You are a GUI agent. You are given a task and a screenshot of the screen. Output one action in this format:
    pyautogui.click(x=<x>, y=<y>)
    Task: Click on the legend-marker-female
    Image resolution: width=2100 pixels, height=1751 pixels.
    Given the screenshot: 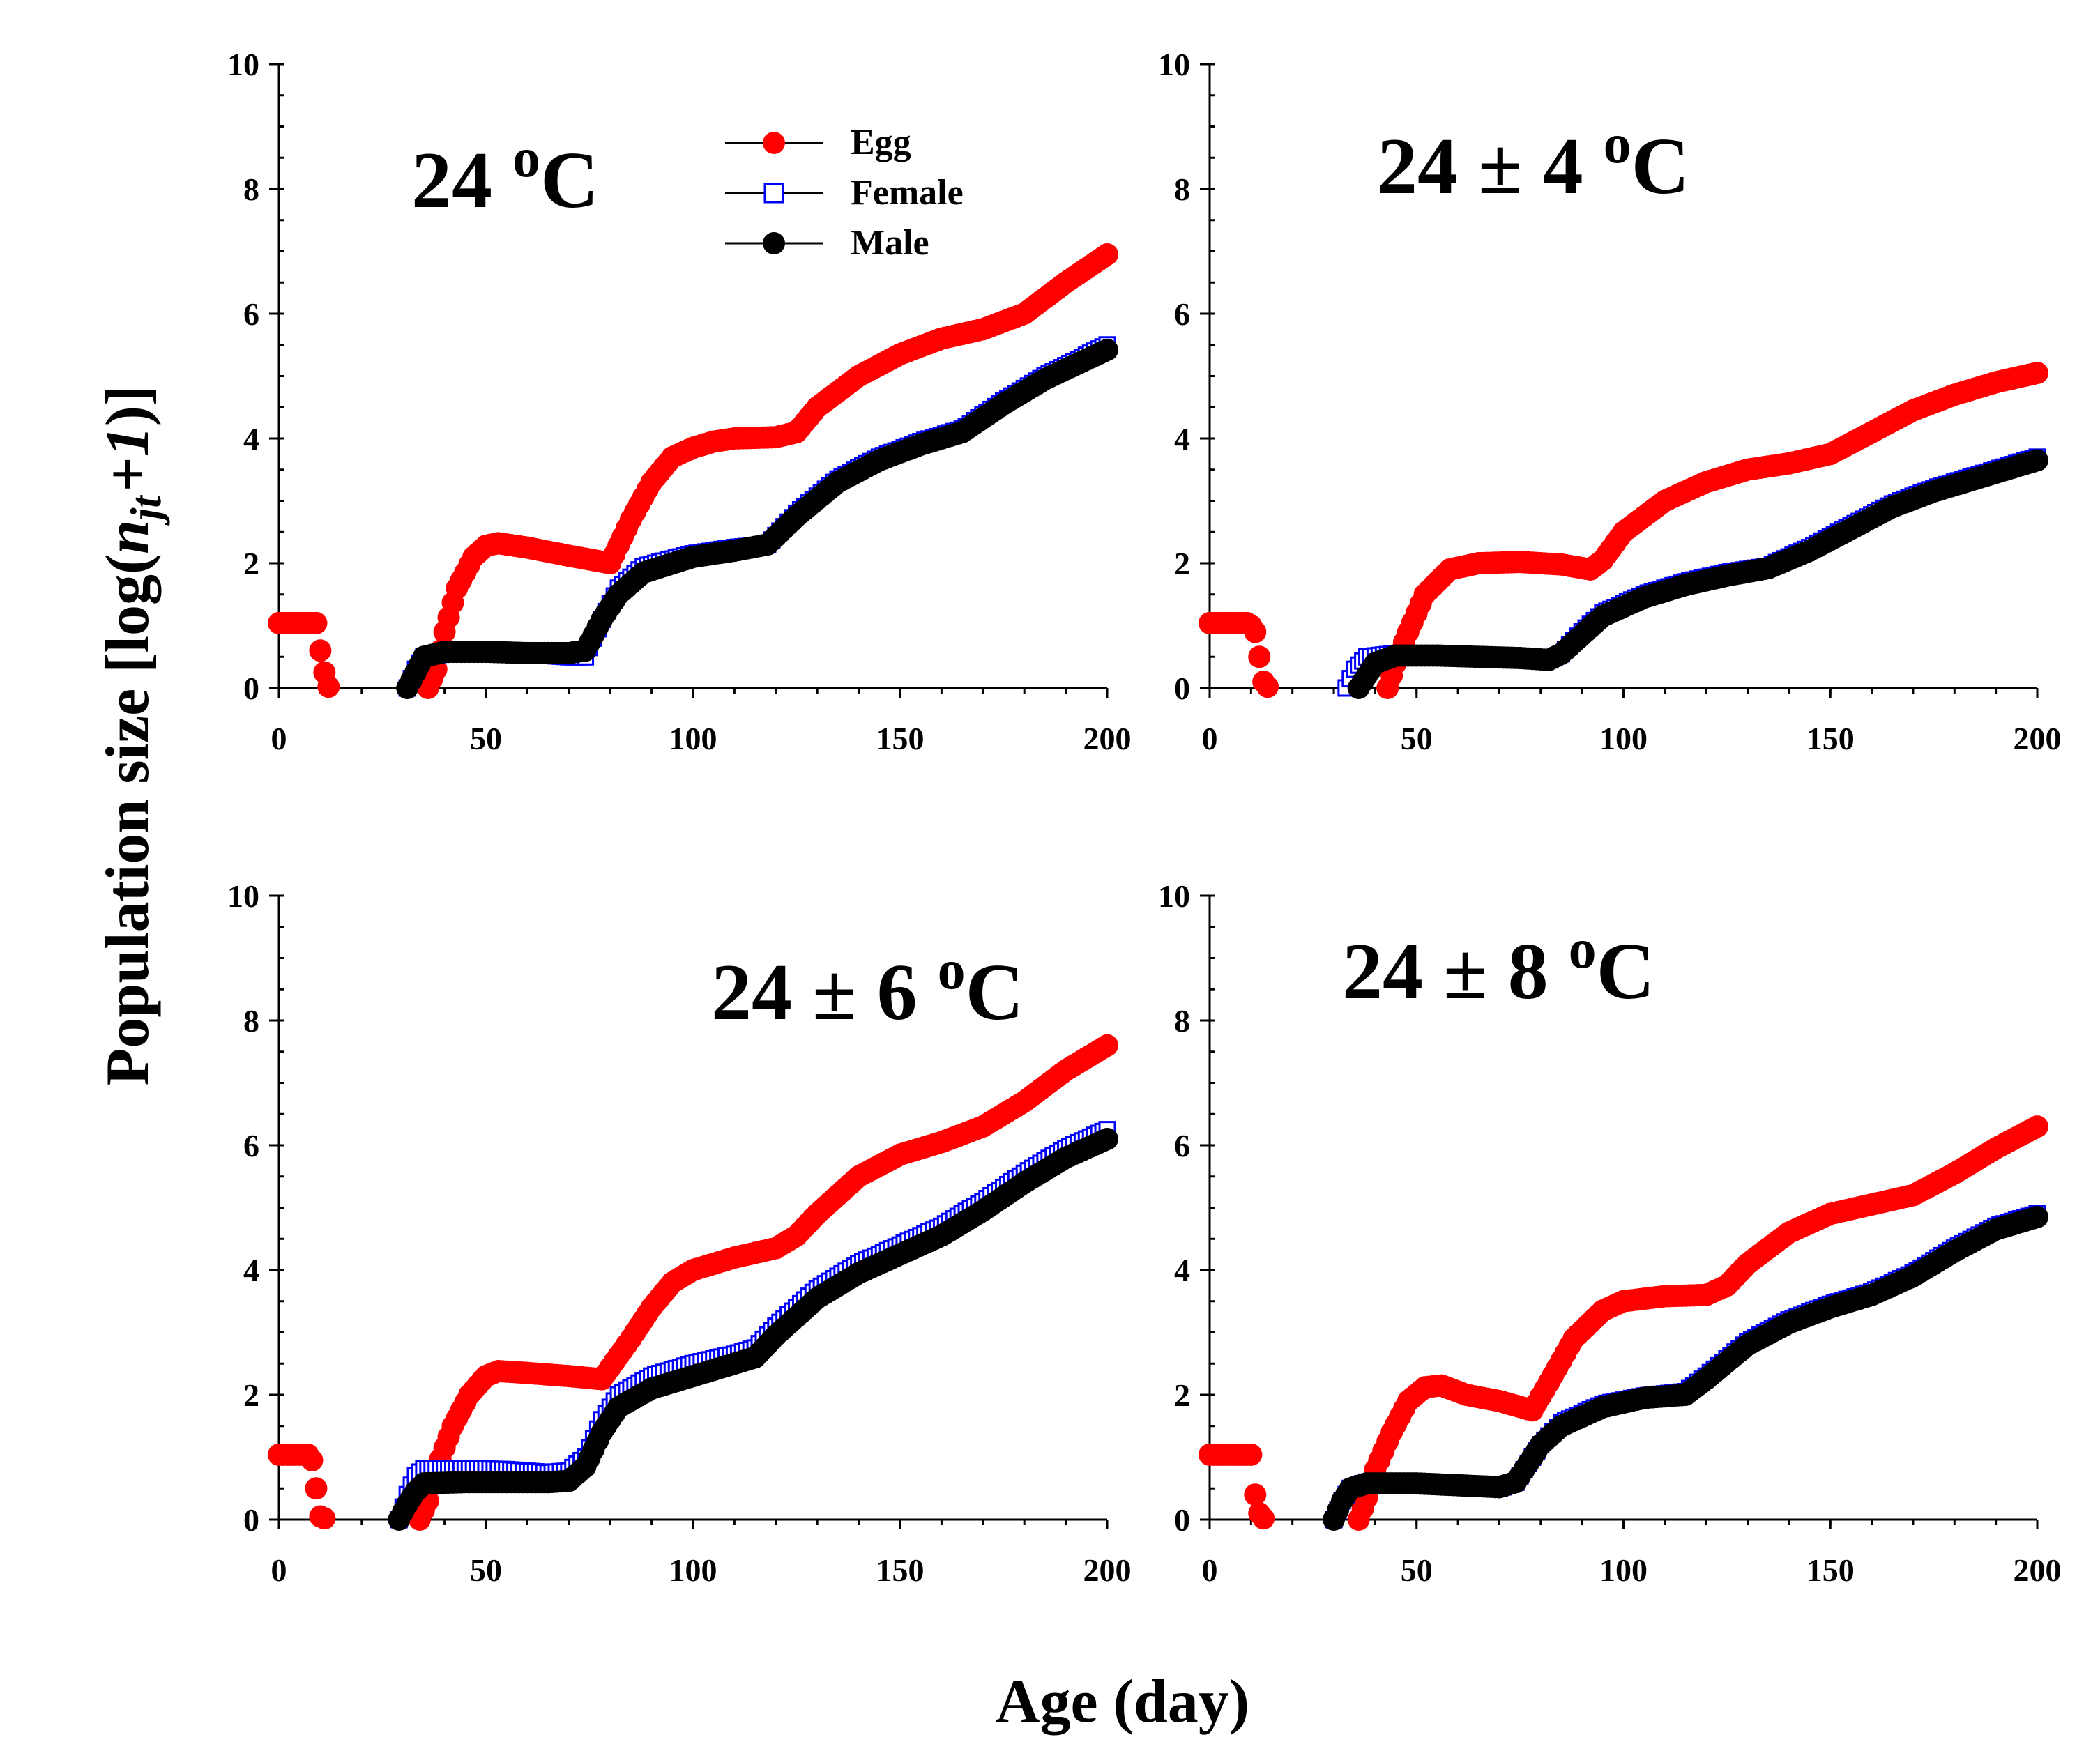 What is the action you would take?
    pyautogui.click(x=774, y=193)
    